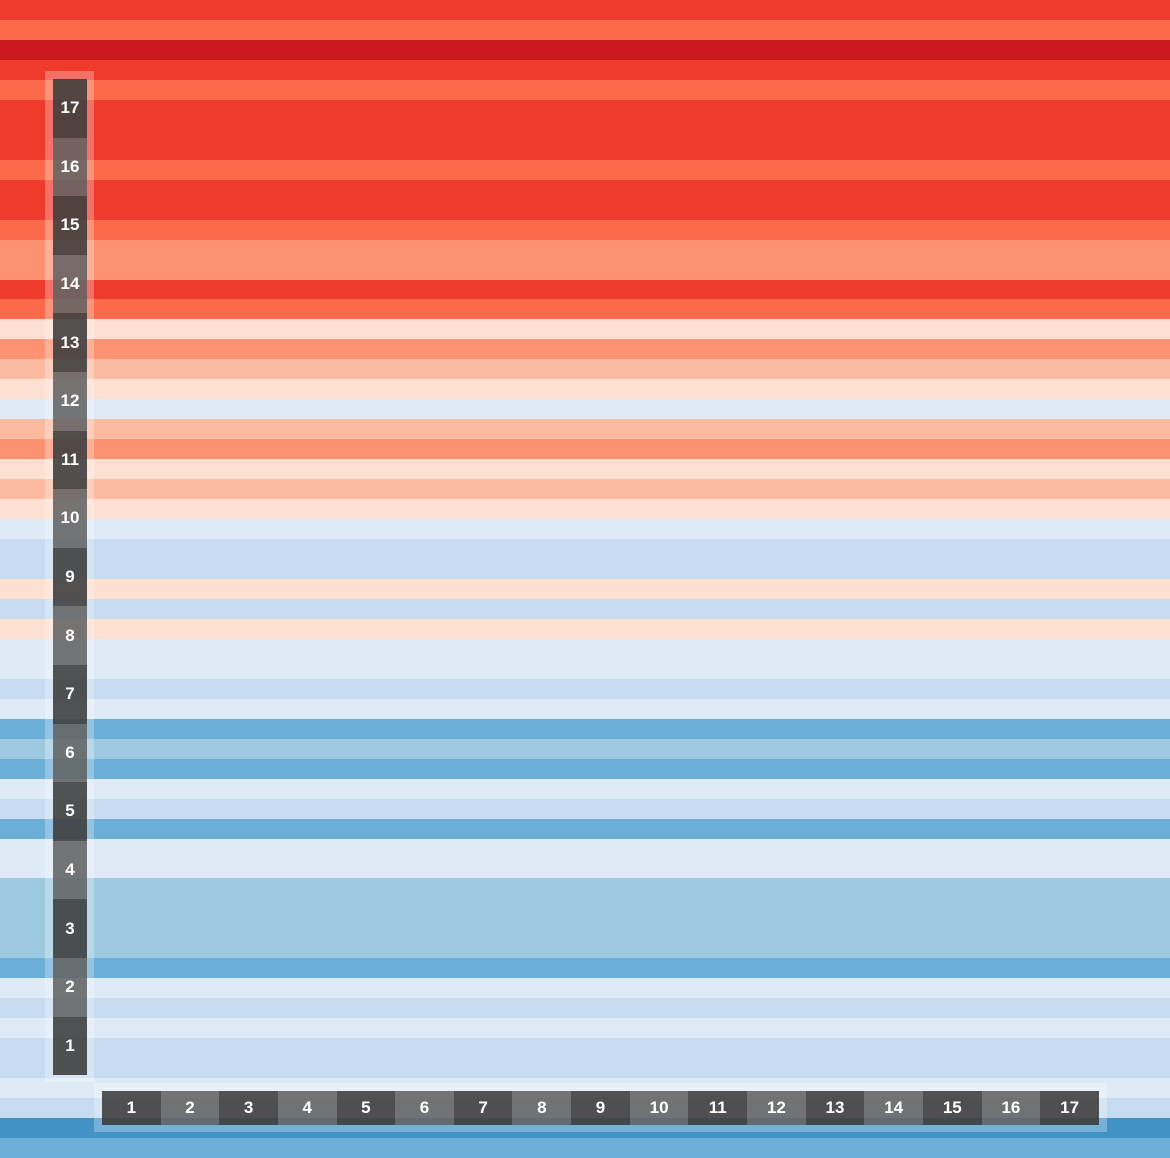 This screenshot has width=1170, height=1158. I want to click on ruler-cell-h-4: 4, so click(307, 1108).